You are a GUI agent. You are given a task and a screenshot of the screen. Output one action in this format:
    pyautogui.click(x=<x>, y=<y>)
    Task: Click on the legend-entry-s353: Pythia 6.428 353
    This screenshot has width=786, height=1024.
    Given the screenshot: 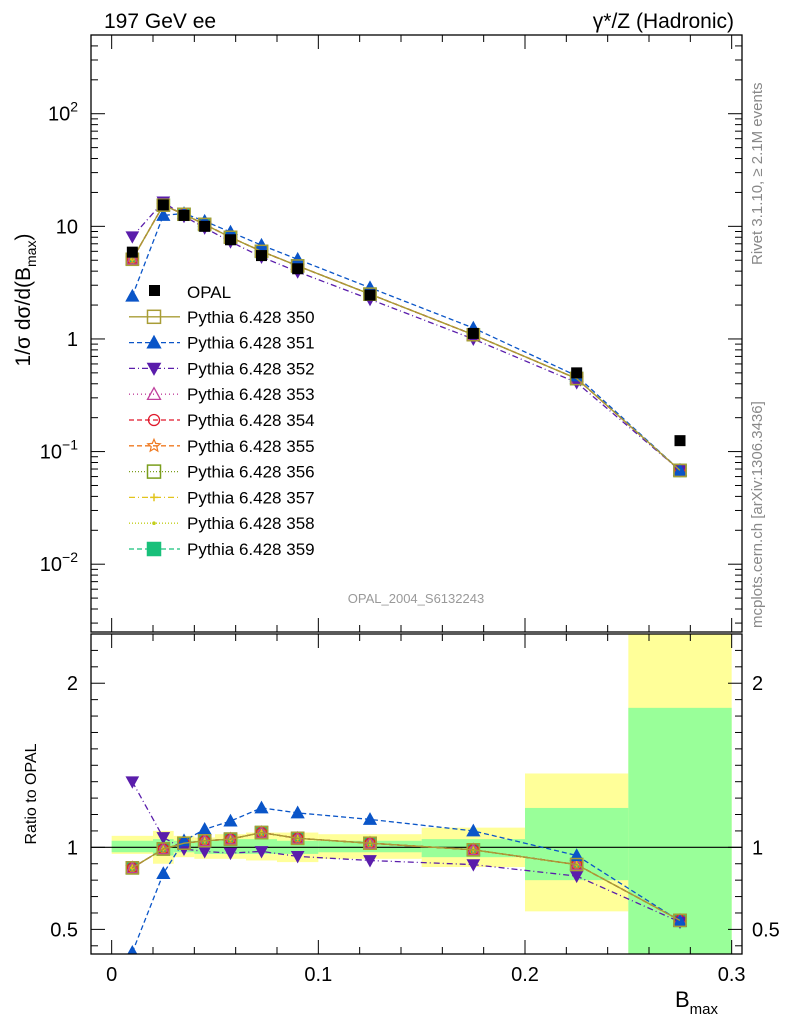 What is the action you would take?
    pyautogui.click(x=222, y=394)
    